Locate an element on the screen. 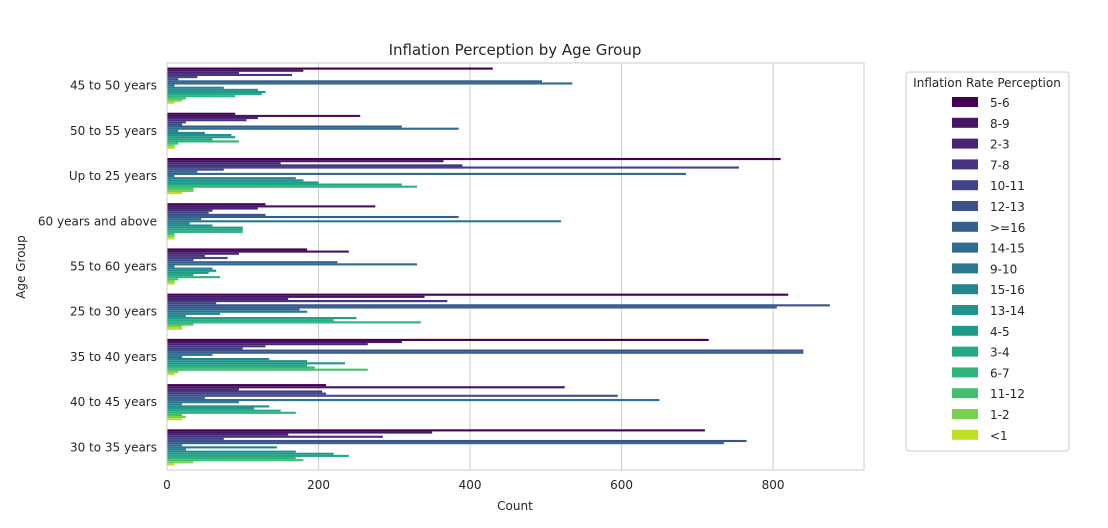 The image size is (1108, 528). legend-item: 3-4 is located at coordinates (981, 353).